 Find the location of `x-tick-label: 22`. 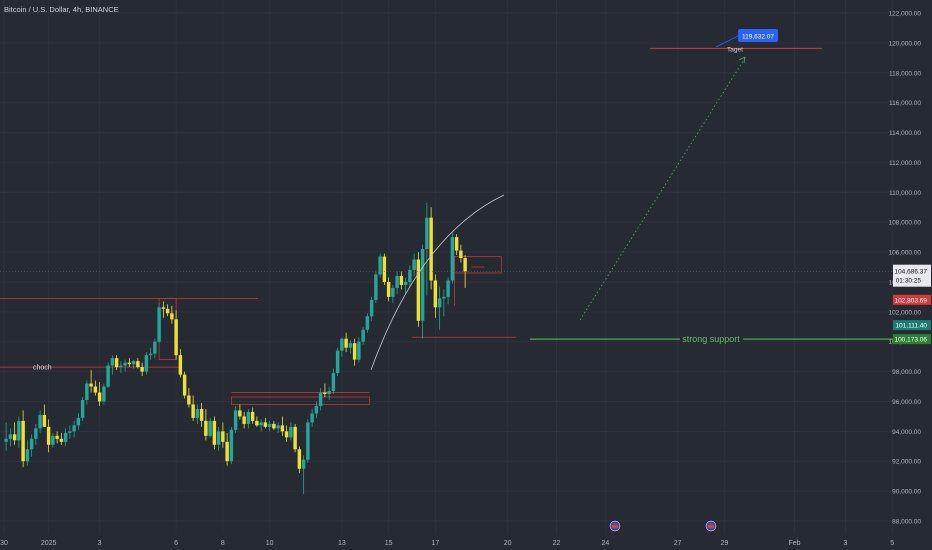

x-tick-label: 22 is located at coordinates (557, 543).